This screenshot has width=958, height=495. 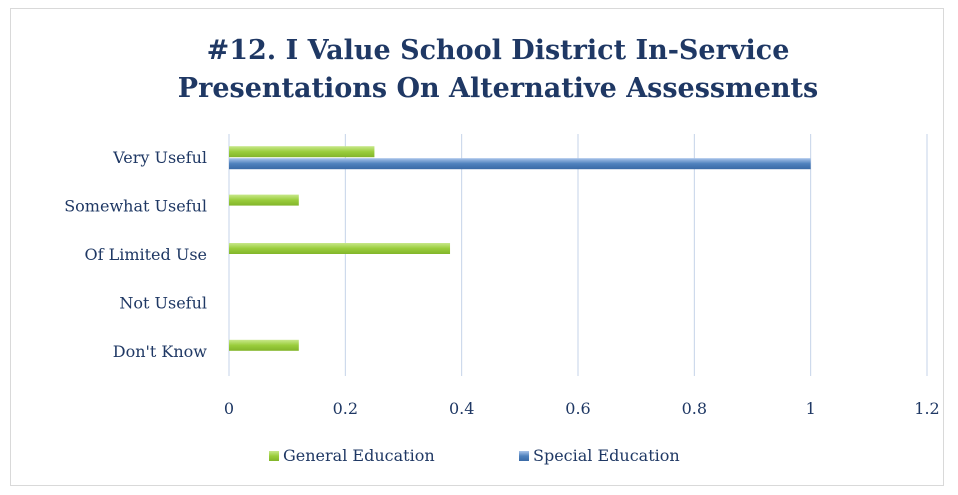 What do you see at coordinates (926, 408) in the screenshot?
I see `x-tick-label: 1.2` at bounding box center [926, 408].